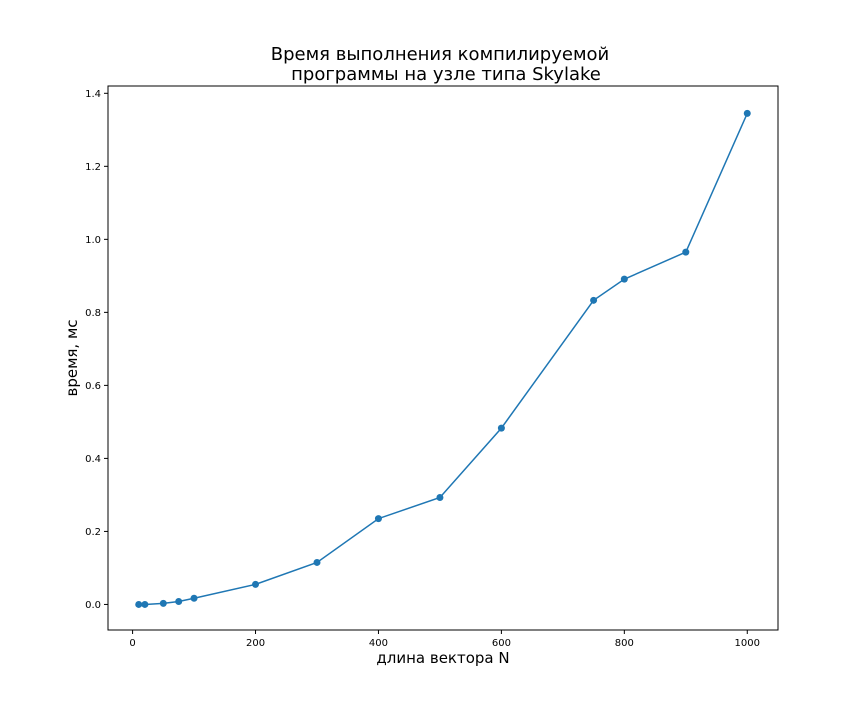 This screenshot has width=864, height=720. What do you see at coordinates (93, 313) in the screenshot?
I see `y-tick-label: 0.8` at bounding box center [93, 313].